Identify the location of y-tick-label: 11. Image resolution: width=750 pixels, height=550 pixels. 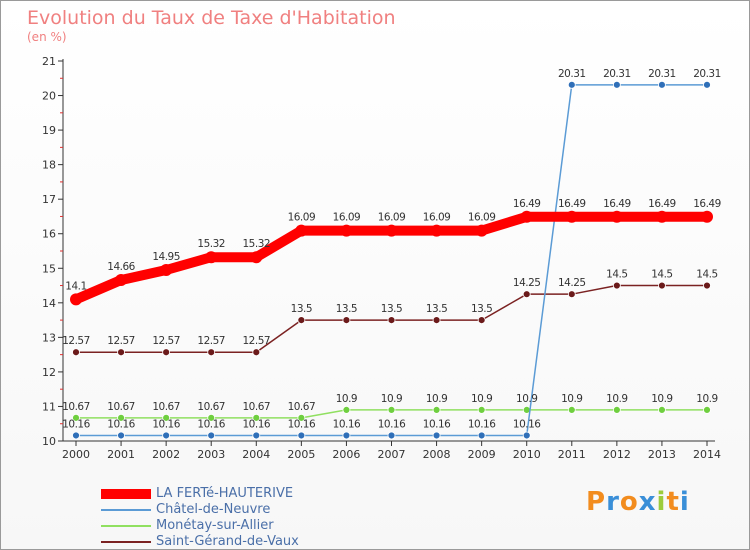
(49, 406).